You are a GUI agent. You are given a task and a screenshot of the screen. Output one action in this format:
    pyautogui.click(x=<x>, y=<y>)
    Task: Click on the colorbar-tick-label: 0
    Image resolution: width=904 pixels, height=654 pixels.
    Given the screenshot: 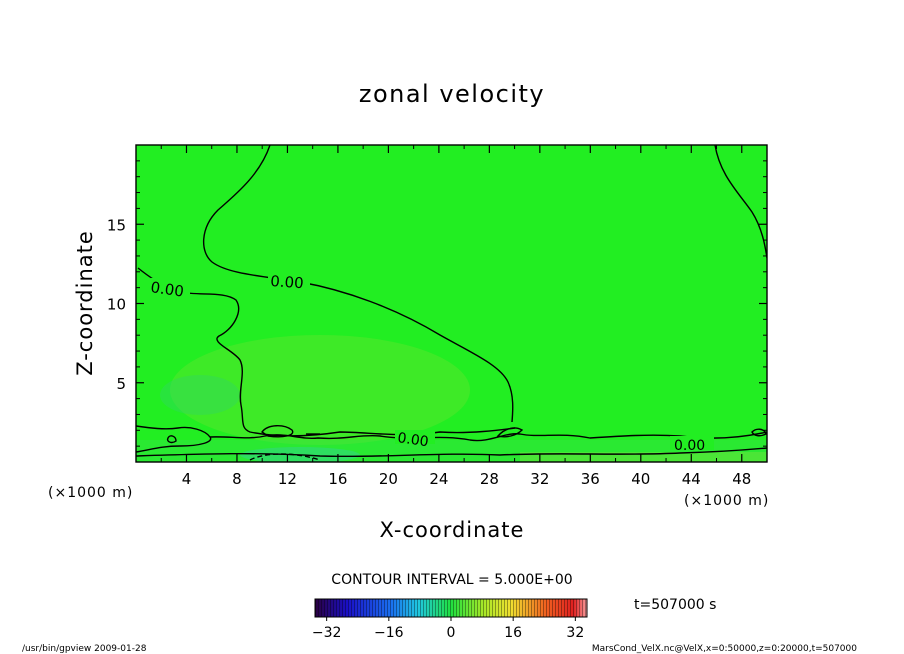 What is the action you would take?
    pyautogui.click(x=451, y=633)
    